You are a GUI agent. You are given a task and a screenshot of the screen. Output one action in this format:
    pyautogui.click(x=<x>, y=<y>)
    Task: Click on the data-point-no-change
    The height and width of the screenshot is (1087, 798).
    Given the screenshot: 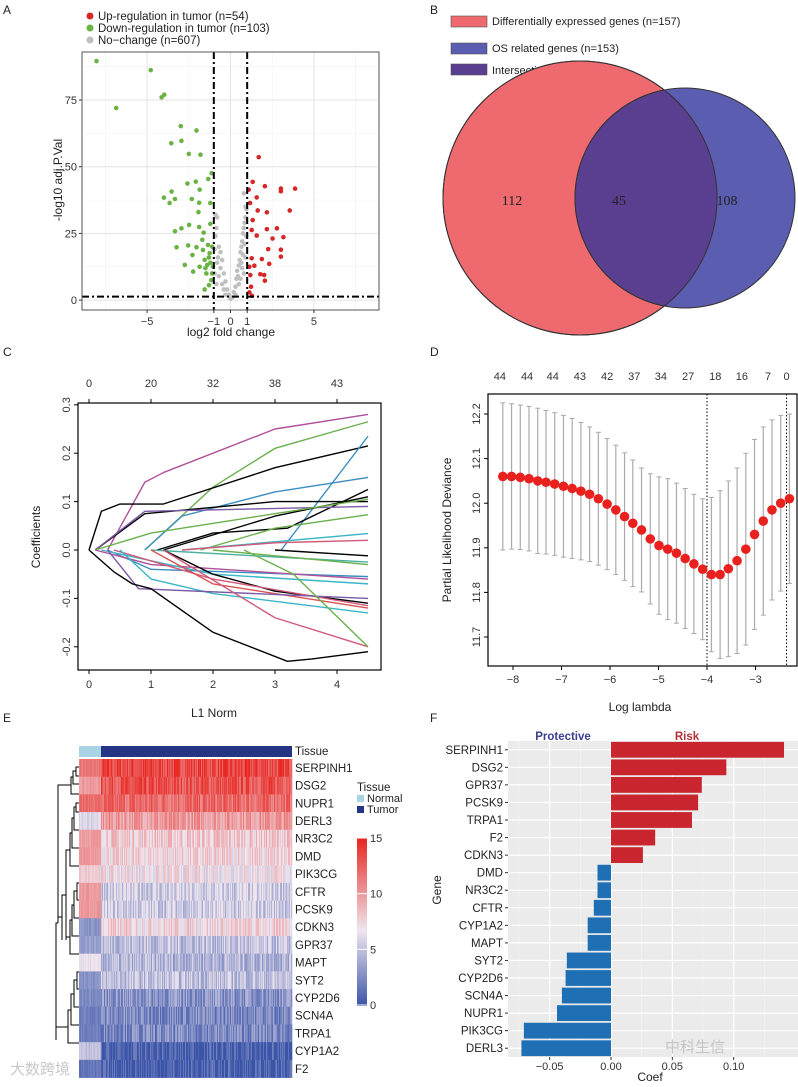 What is the action you would take?
    pyautogui.click(x=244, y=223)
    